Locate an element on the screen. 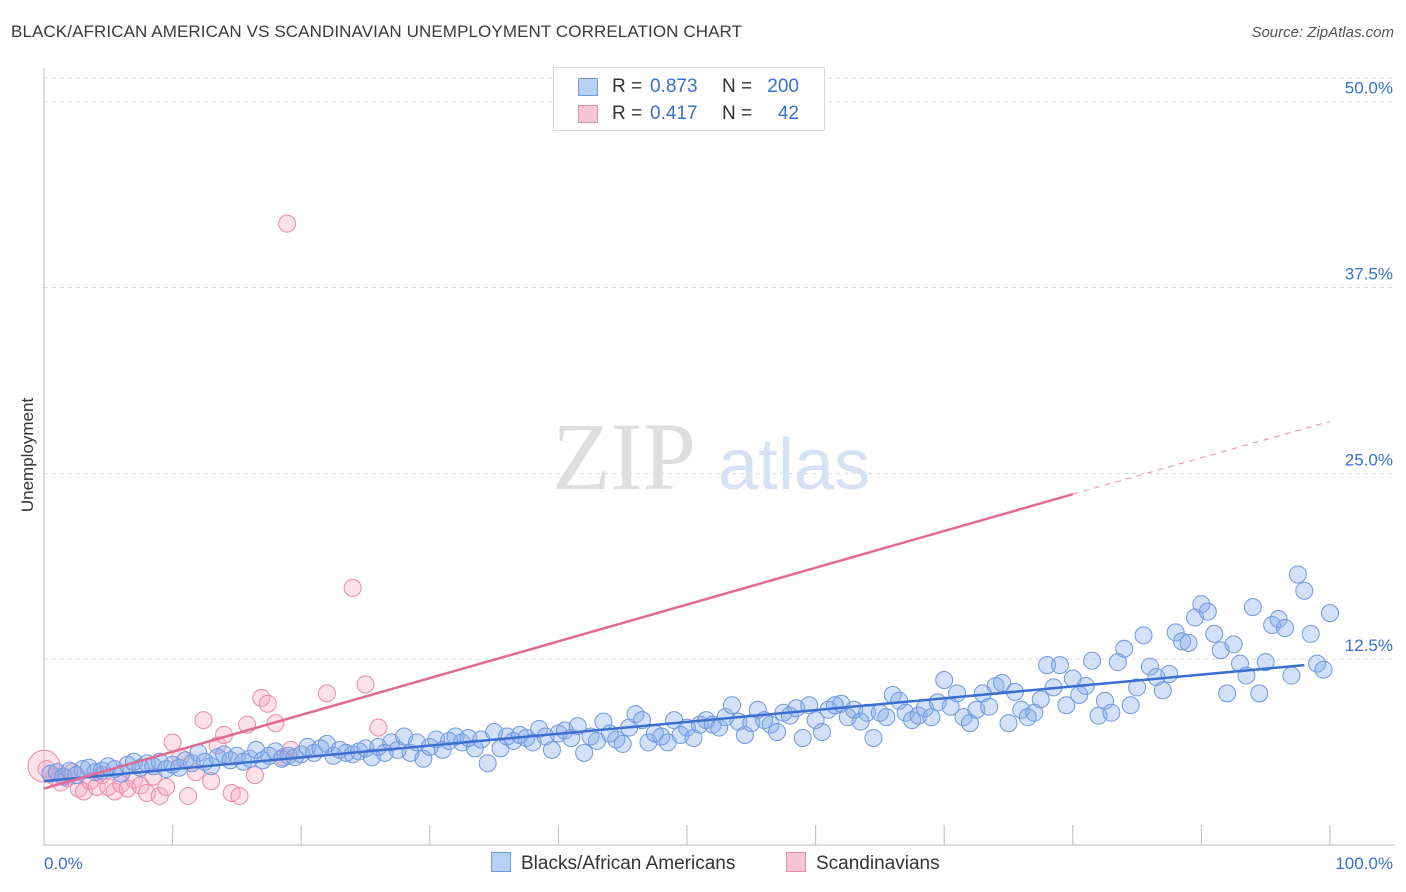 This screenshot has width=1406, height=892. correlation-legend: R = 0.873 N = 200 R = 0.417 N = 42 is located at coordinates (689, 99).